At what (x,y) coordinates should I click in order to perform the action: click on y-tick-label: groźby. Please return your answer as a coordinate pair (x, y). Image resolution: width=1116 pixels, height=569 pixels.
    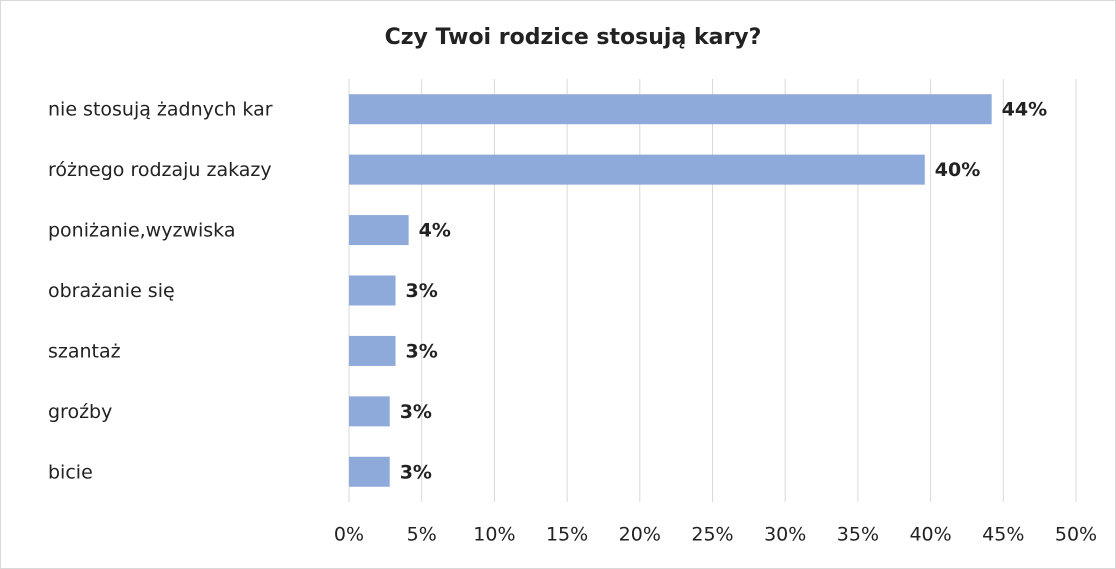
    Looking at the image, I should click on (80, 412).